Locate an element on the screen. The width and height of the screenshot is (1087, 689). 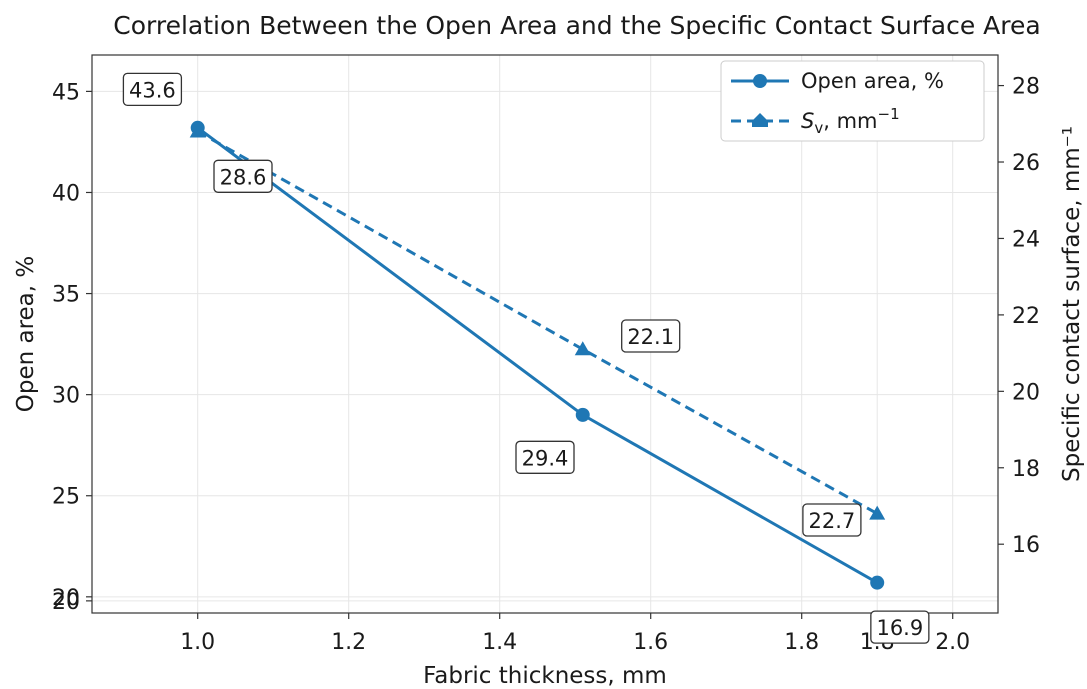
x-tick-label: 1.6 is located at coordinates (650, 642).